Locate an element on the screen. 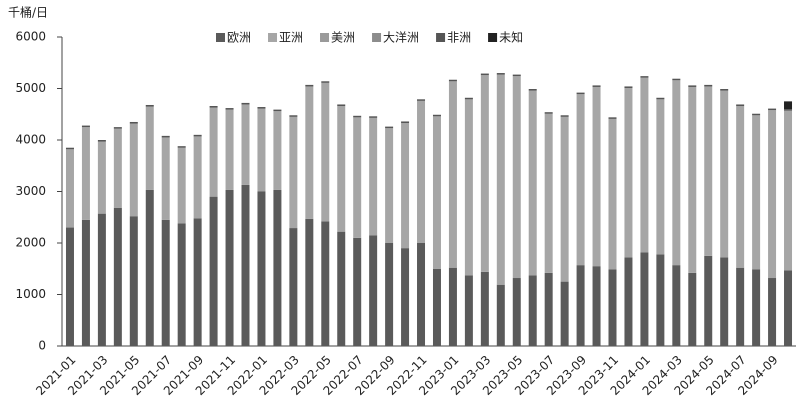  y-tick-label: 4000 is located at coordinates (30, 140).